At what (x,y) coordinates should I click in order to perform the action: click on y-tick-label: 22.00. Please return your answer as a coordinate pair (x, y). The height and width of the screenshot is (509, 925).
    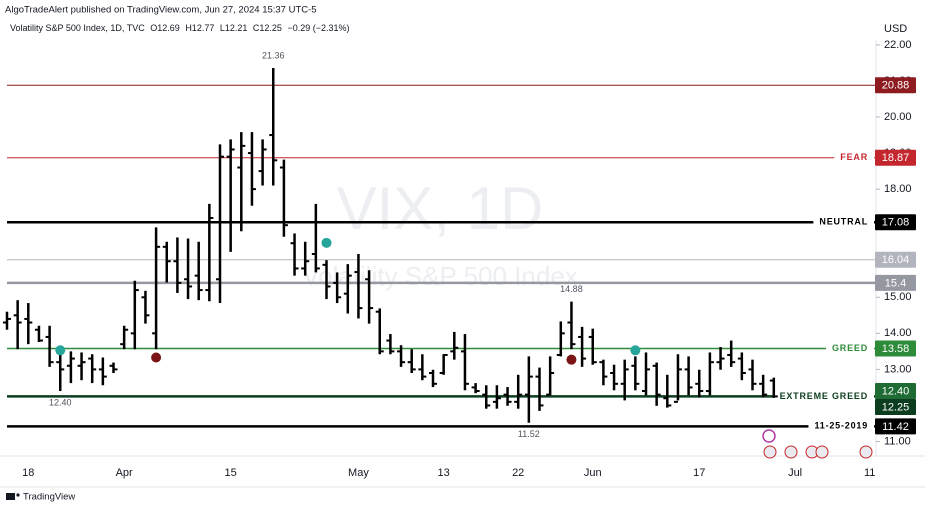
    Looking at the image, I should click on (898, 45).